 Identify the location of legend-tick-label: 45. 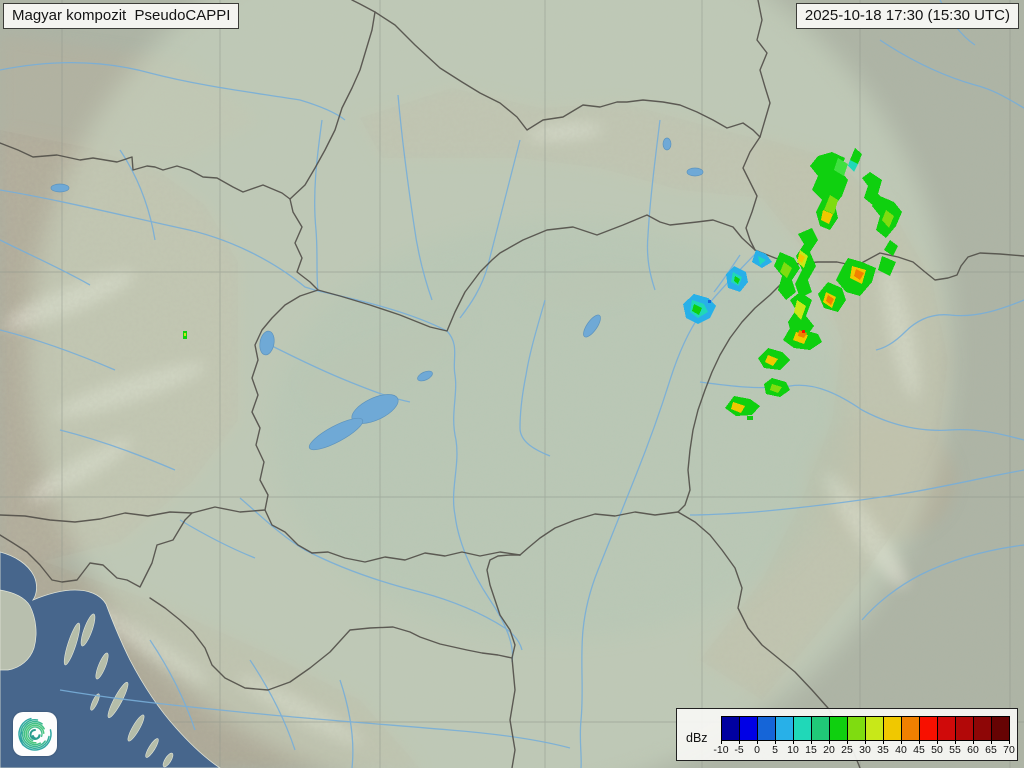
(919, 750).